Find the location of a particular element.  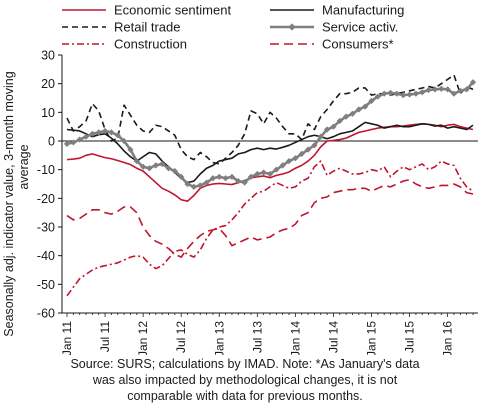

y-tick-label: -50 is located at coordinates (46, 285).